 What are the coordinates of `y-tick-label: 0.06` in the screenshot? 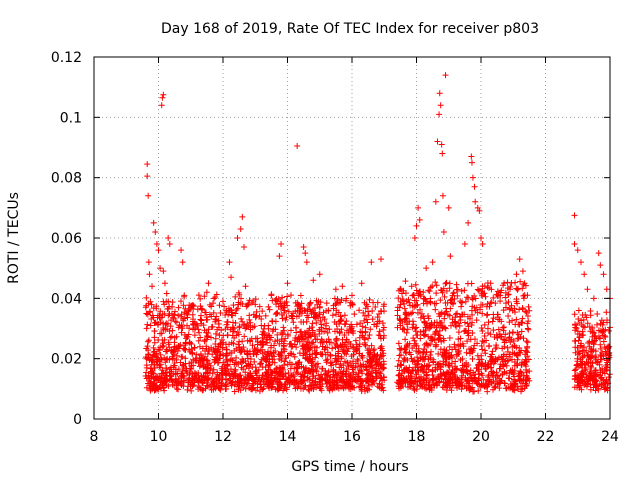 It's located at (66, 239).